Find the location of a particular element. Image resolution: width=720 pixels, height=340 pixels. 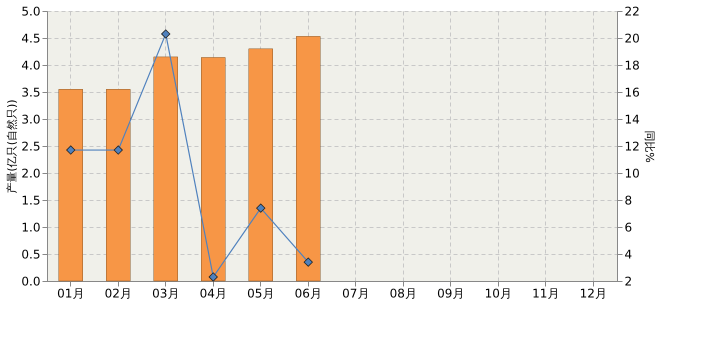

x-tick-label: 09月 is located at coordinates (450, 293).